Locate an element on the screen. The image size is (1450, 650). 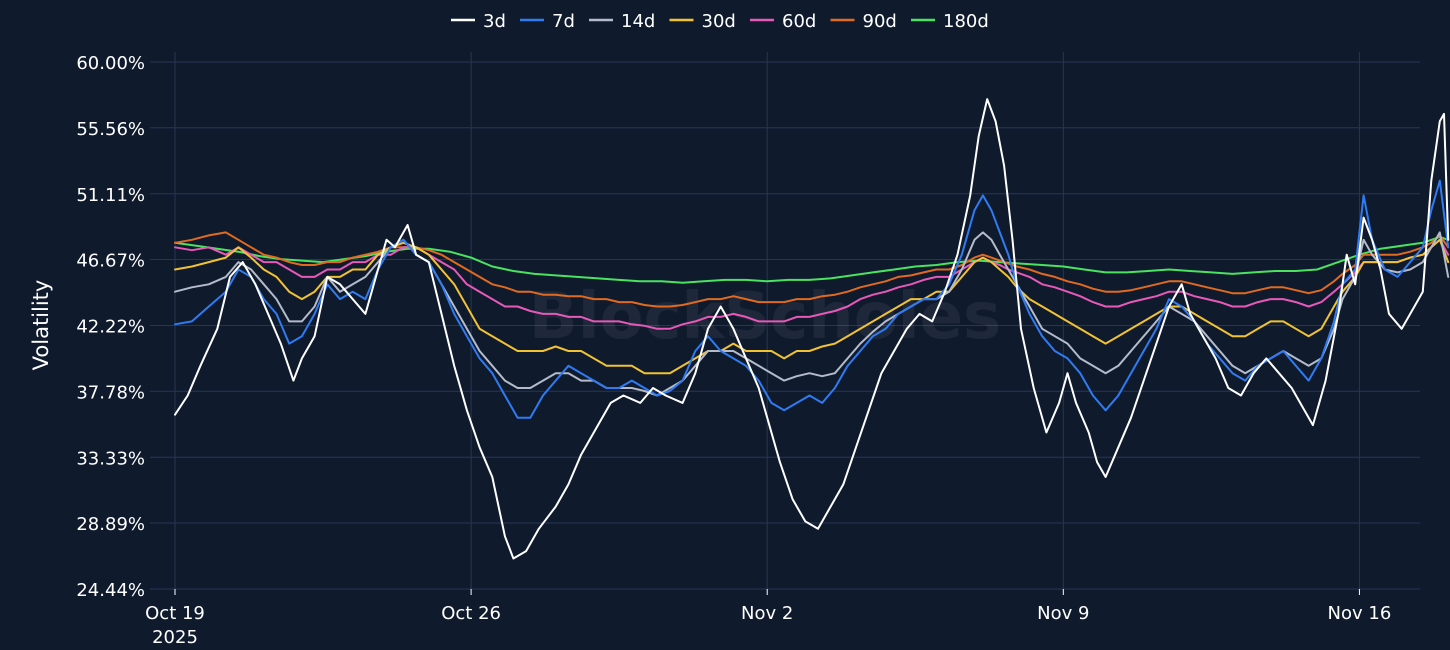
legend-label: 30d is located at coordinates (719, 21).